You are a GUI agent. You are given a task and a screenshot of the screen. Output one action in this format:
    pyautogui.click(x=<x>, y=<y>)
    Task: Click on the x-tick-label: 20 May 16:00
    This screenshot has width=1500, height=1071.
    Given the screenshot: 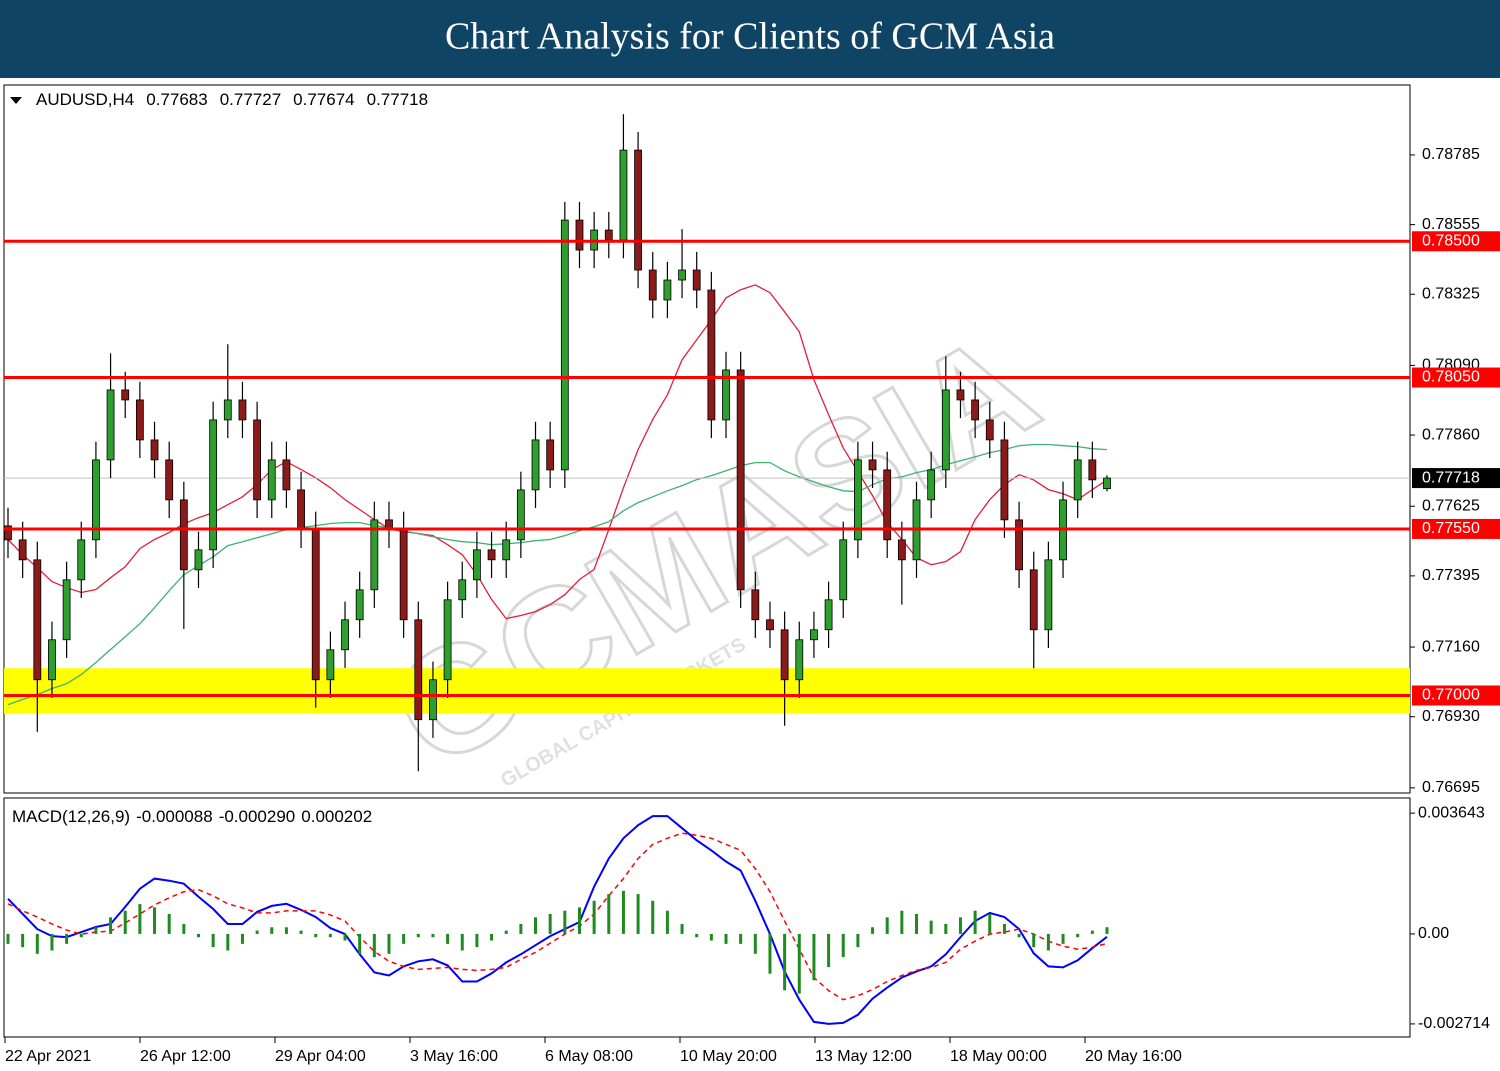 What is the action you would take?
    pyautogui.click(x=1133, y=1056)
    